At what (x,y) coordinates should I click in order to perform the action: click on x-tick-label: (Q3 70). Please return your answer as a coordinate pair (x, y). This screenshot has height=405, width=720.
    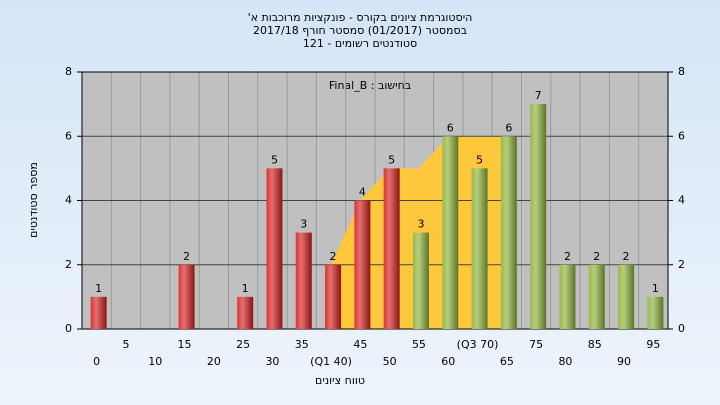
    Looking at the image, I should click on (478, 344).